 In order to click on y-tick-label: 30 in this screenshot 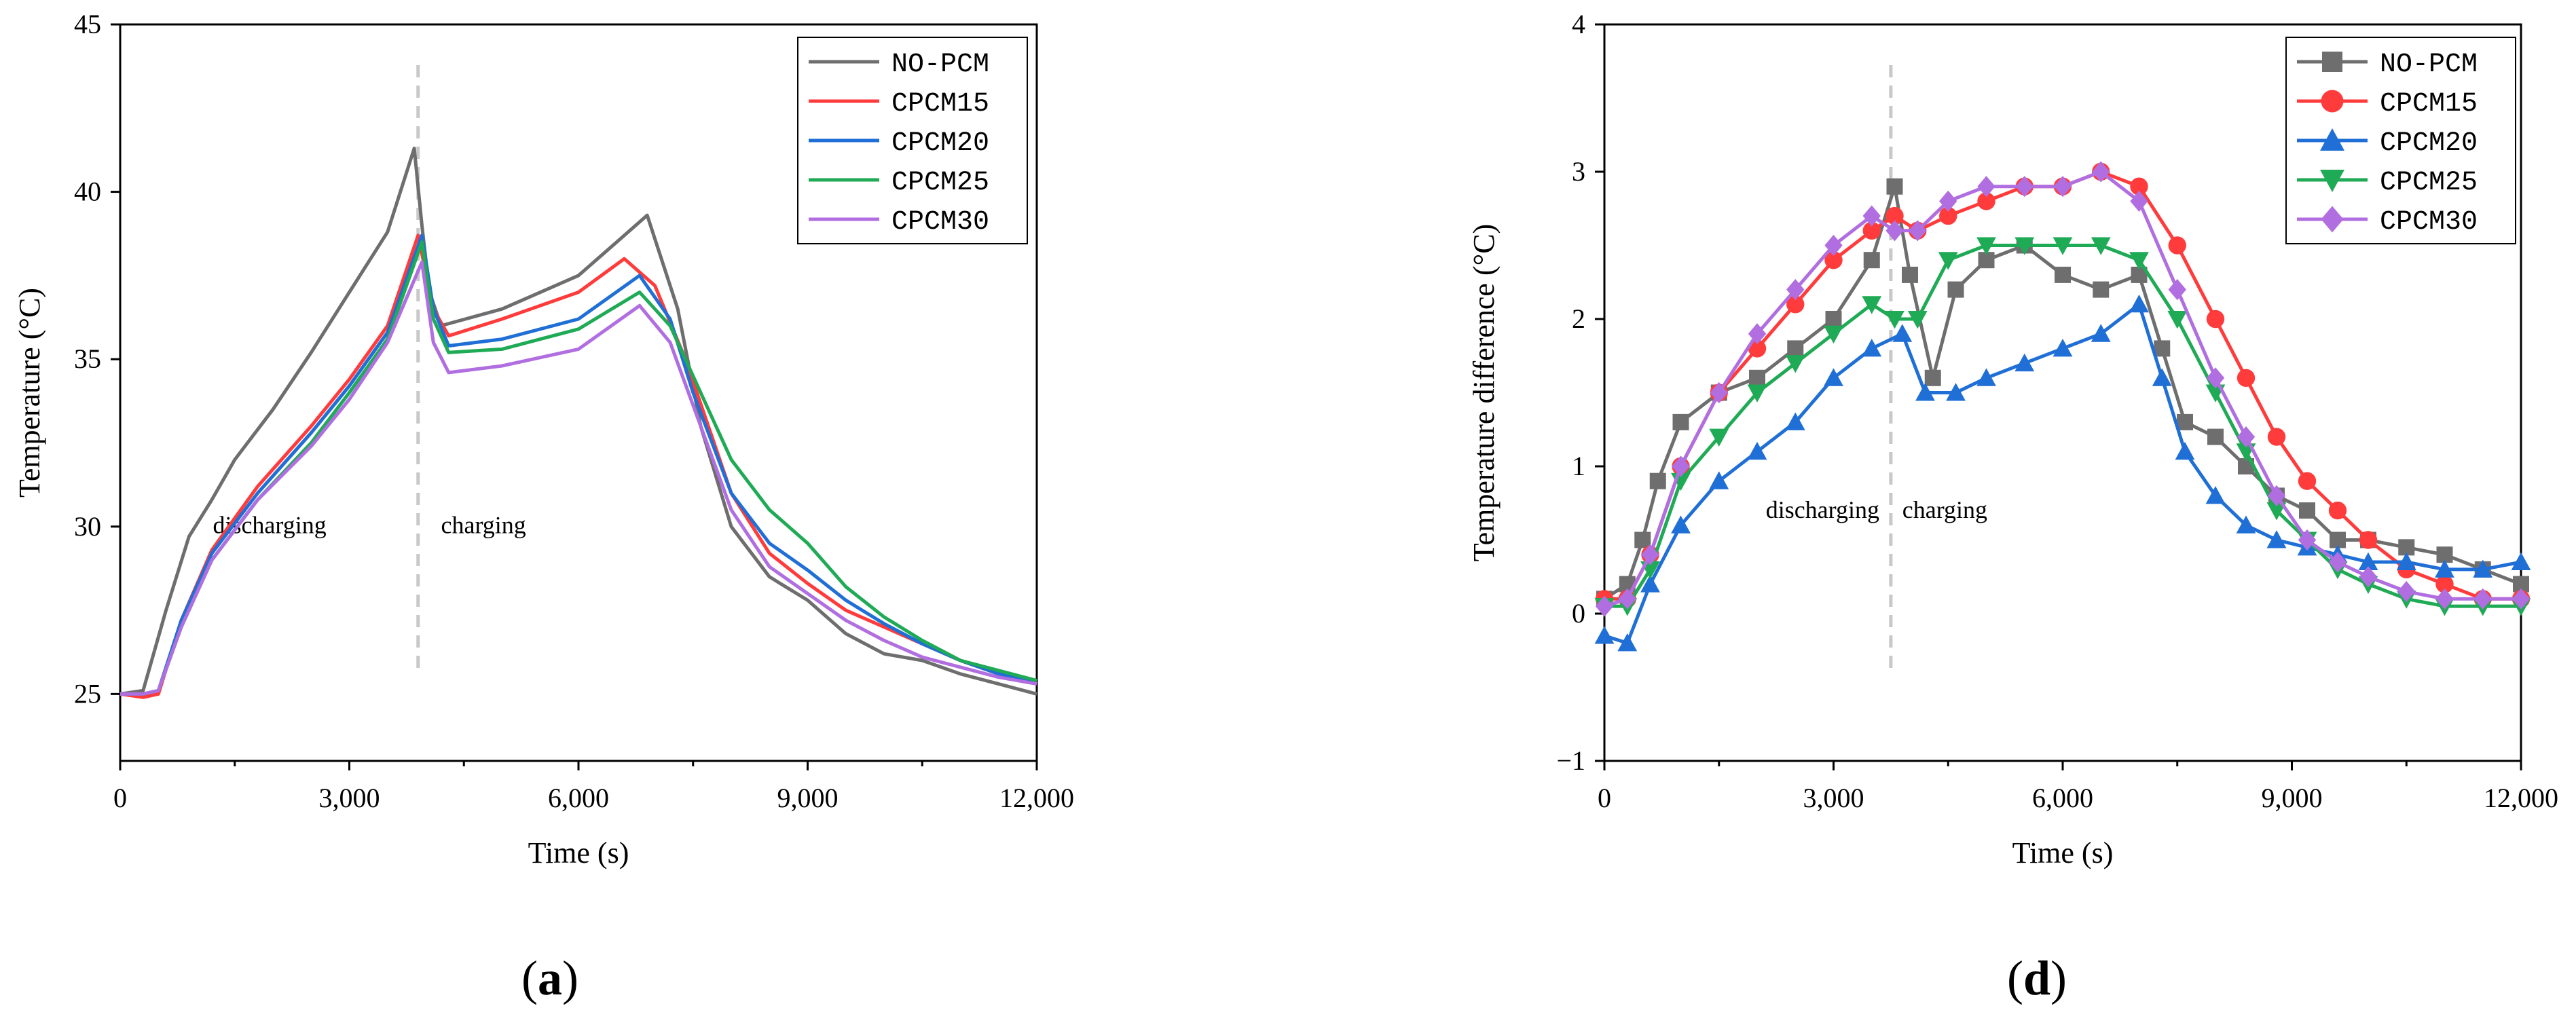, I will do `click(87, 526)`.